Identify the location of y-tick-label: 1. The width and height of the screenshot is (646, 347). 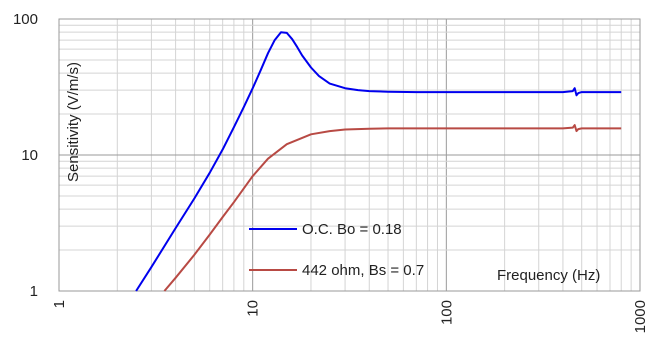
(34, 291).